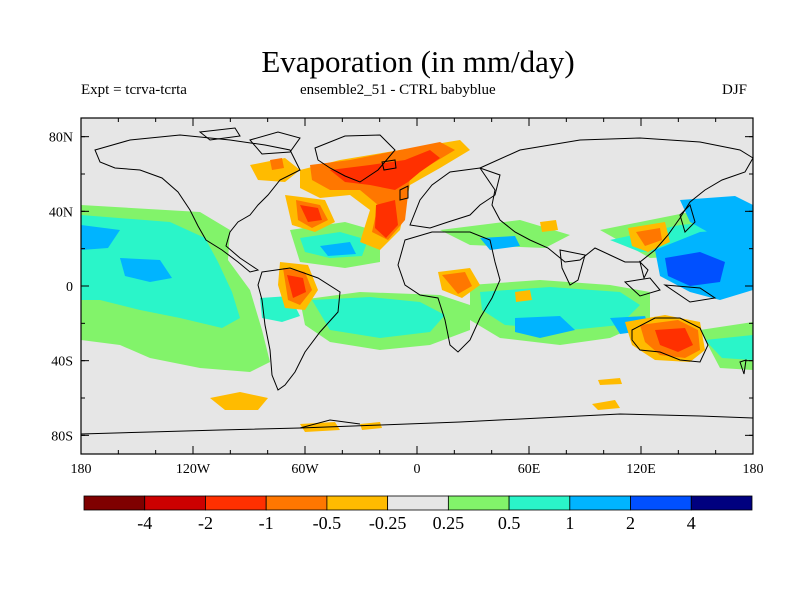 The height and width of the screenshot is (600, 800). What do you see at coordinates (691, 523) in the screenshot?
I see `colorbar-label: 4` at bounding box center [691, 523].